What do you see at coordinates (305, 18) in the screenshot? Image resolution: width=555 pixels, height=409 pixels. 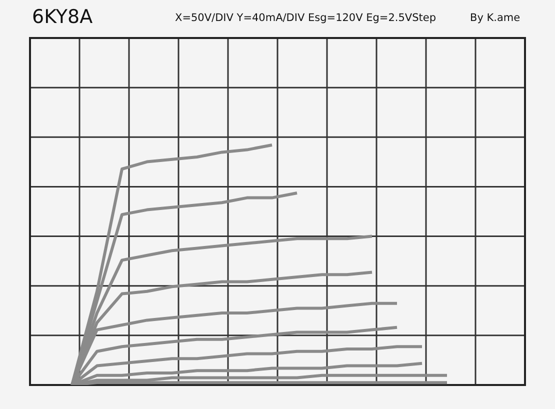 I see `chart-subtitle: X=50V/DIV Y=40mA/DIV Esg=120V Eg=2.5VStep` at bounding box center [305, 18].